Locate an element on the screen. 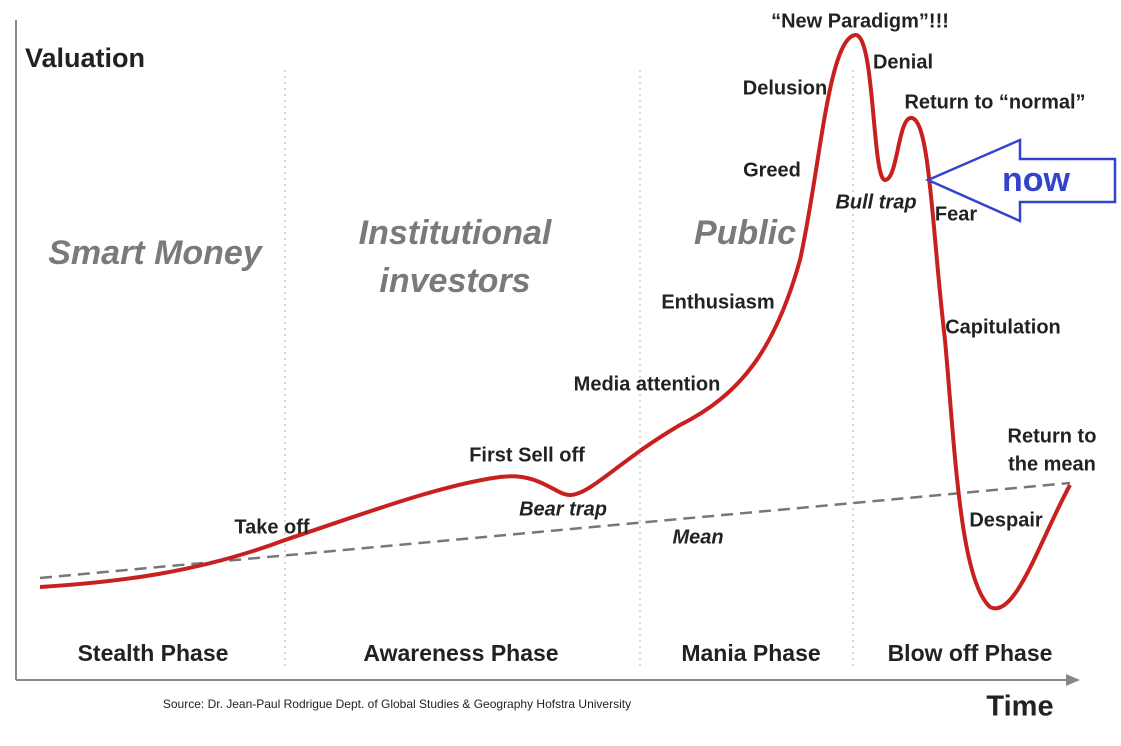 This screenshot has width=1121, height=746. stage-label: Despair is located at coordinates (1006, 520).